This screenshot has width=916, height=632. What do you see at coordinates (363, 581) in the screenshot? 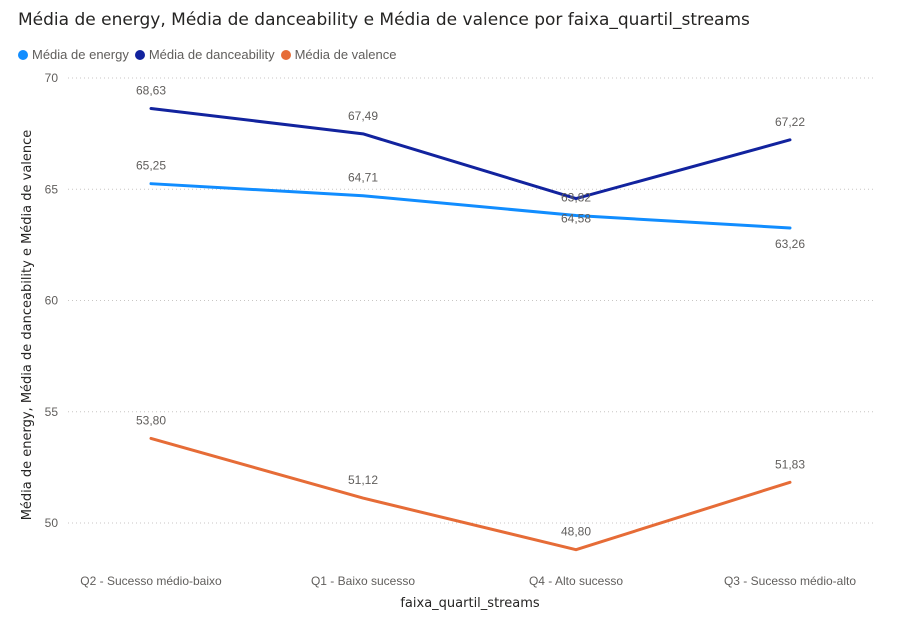
I see `x-tick-label: Q1 - Baixo sucesso` at bounding box center [363, 581].